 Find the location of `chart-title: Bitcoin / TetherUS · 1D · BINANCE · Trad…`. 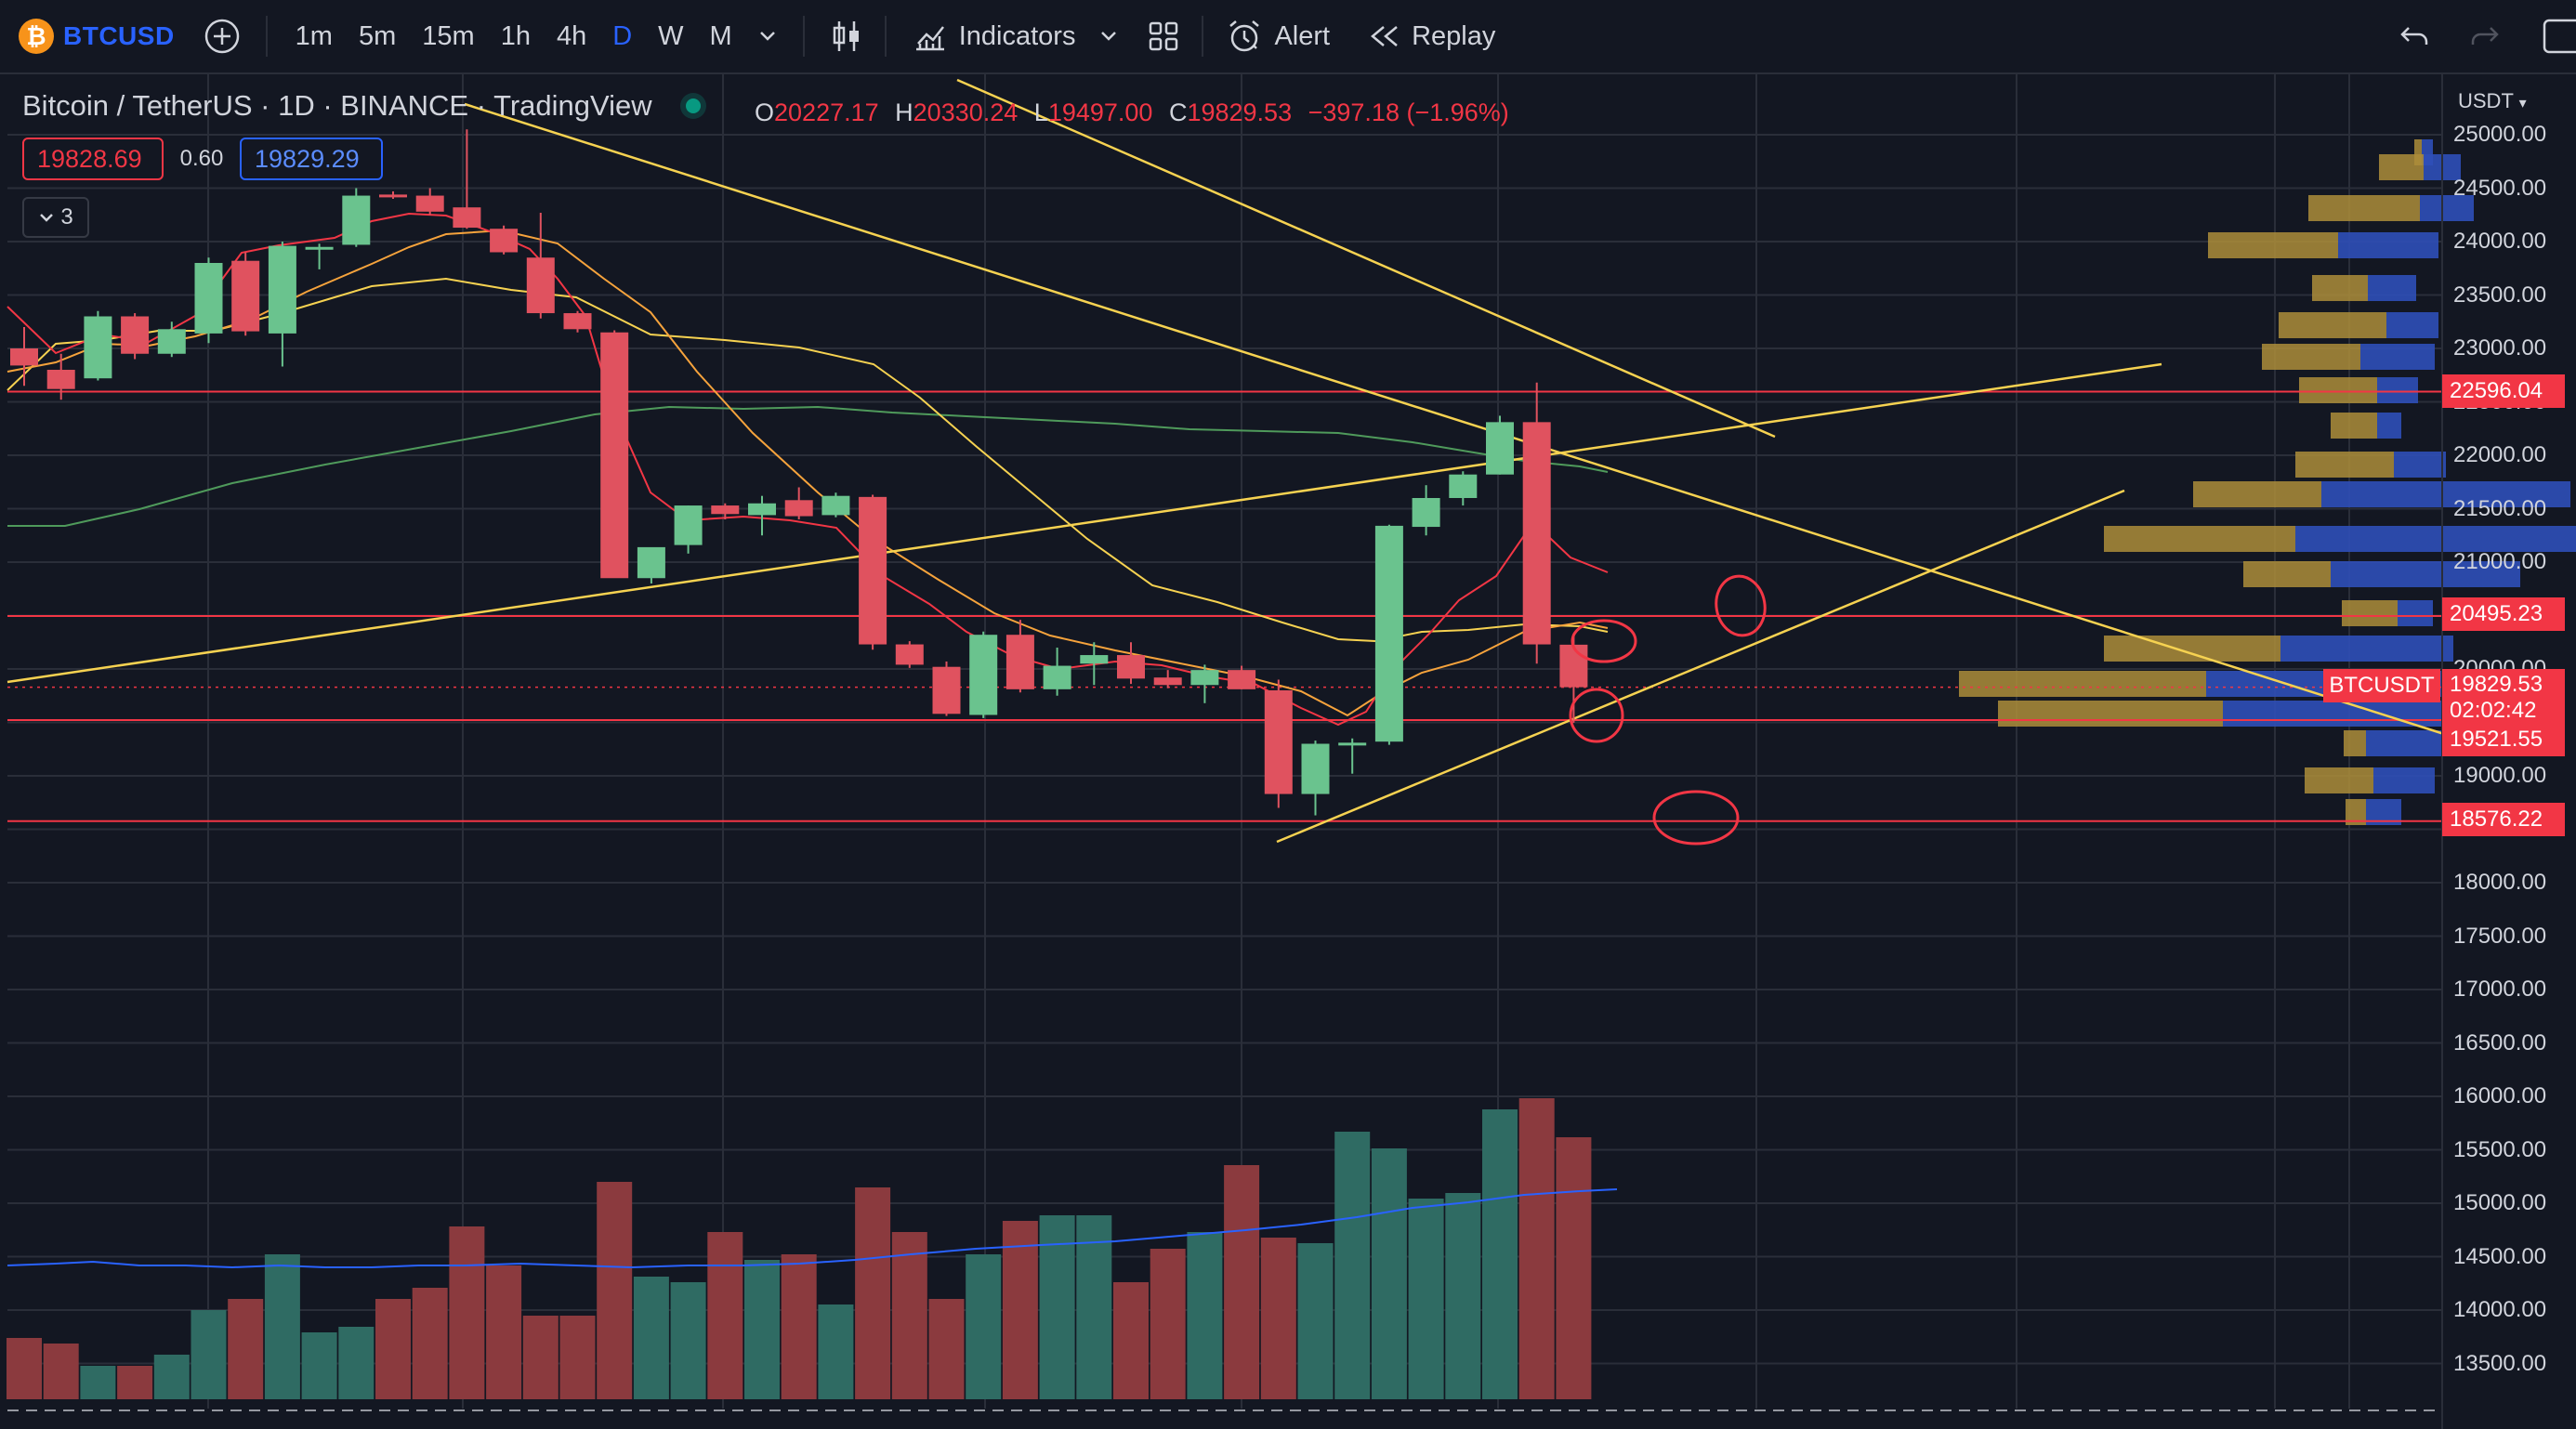

chart-title: Bitcoin / TetherUS · 1D · BINANCE · Trad… is located at coordinates (337, 105).